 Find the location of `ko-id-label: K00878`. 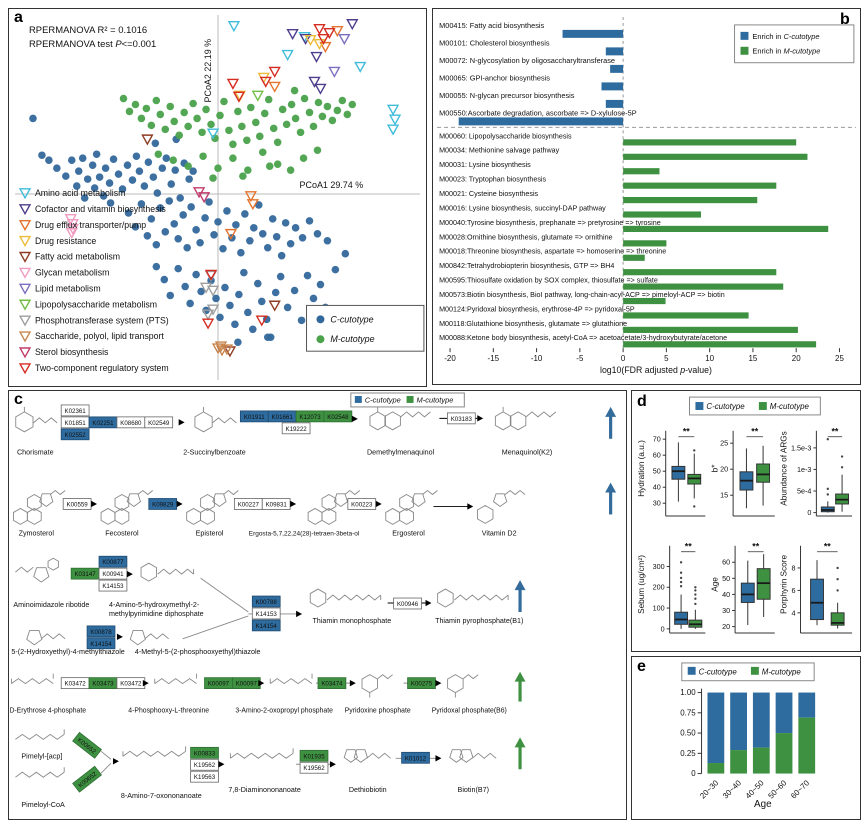

ko-id-label: K00878 is located at coordinates (101, 632).